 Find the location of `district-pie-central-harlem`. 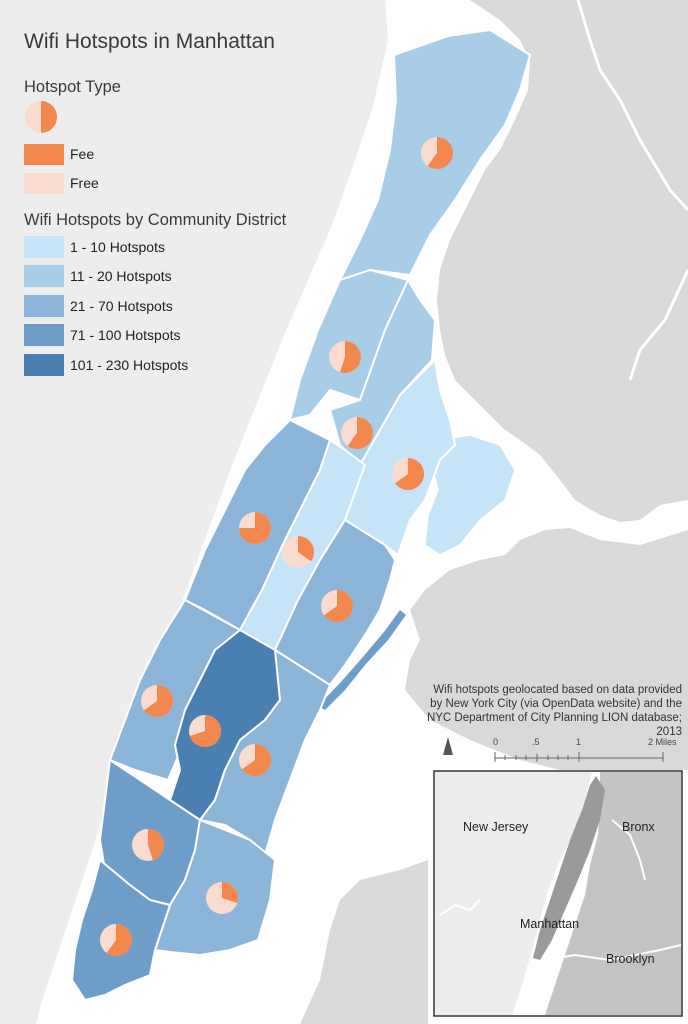

district-pie-central-harlem is located at coordinates (345, 357).